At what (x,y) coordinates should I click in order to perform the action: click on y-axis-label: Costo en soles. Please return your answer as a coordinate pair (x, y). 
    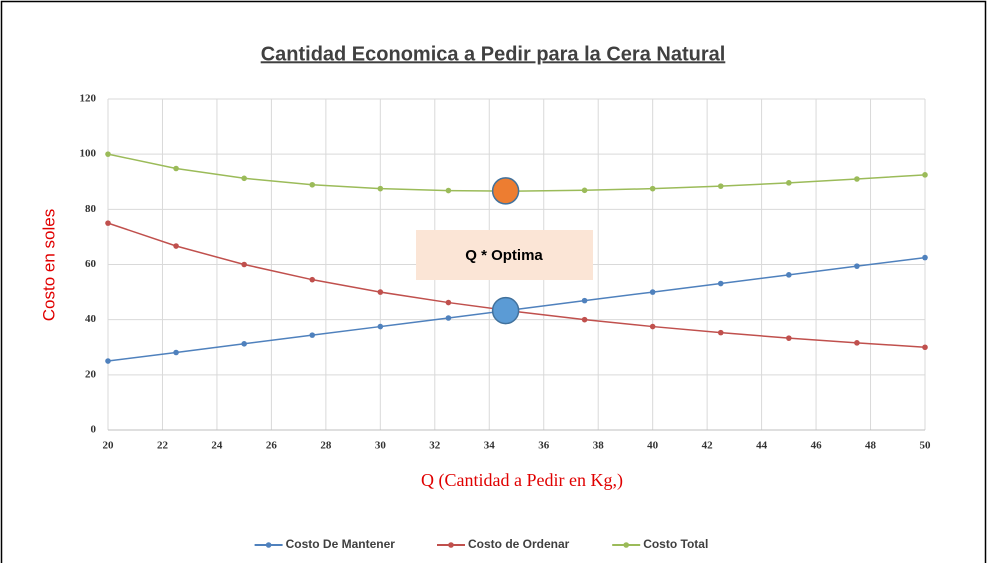
    Looking at the image, I should click on (48, 265).